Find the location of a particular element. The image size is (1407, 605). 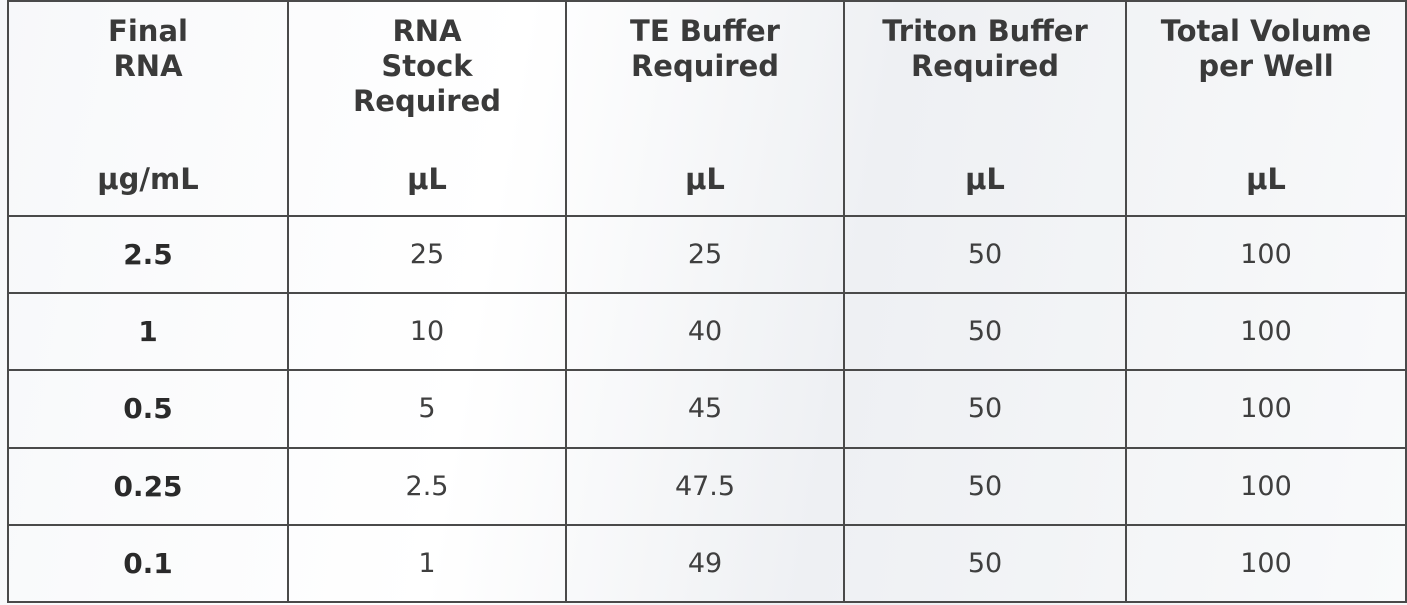

cell-final-rna: 0.25 is located at coordinates (148, 486).